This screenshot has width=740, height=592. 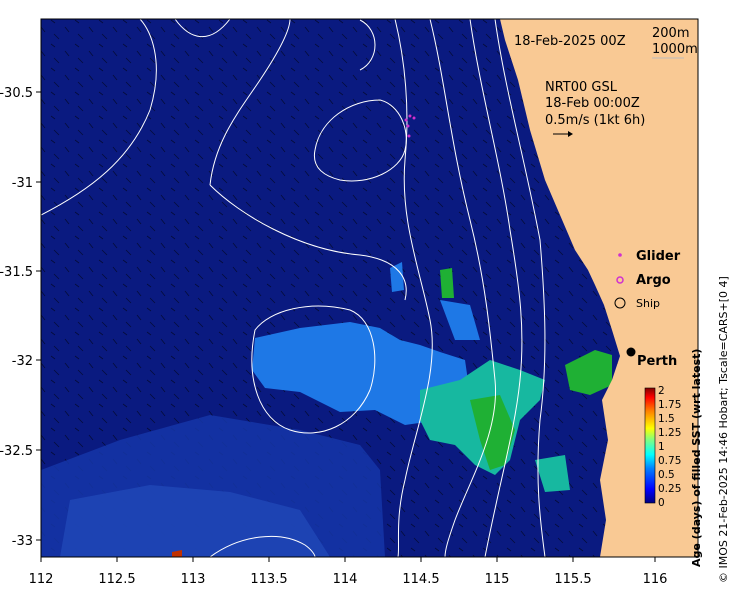 What do you see at coordinates (552, 473) in the screenshot?
I see `sst-age-coastal-cyan` at bounding box center [552, 473].